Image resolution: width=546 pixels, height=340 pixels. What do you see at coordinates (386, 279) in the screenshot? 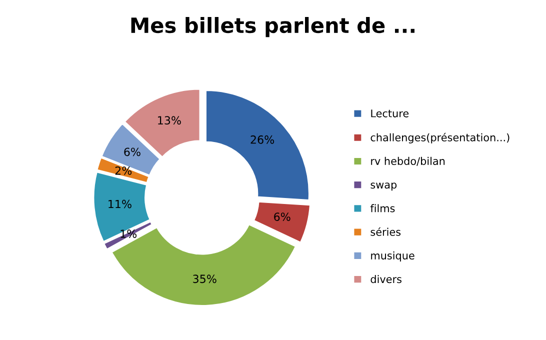
I see `legend-label: divers` at bounding box center [386, 279].